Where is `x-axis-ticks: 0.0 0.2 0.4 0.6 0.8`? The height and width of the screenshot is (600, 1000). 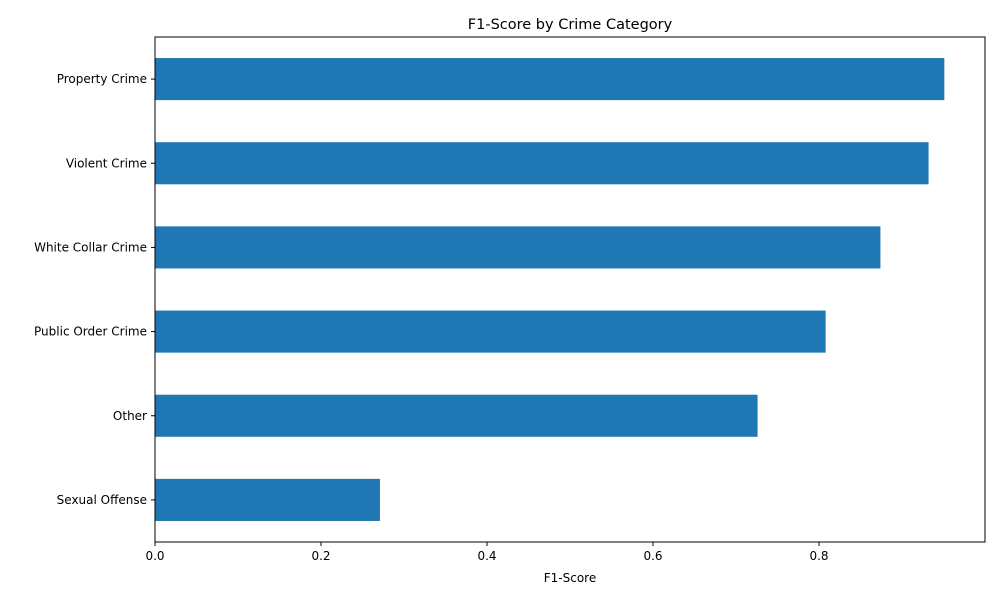
x-axis-ticks: 0.0 0.2 0.4 0.6 0.8 is located at coordinates (487, 552).